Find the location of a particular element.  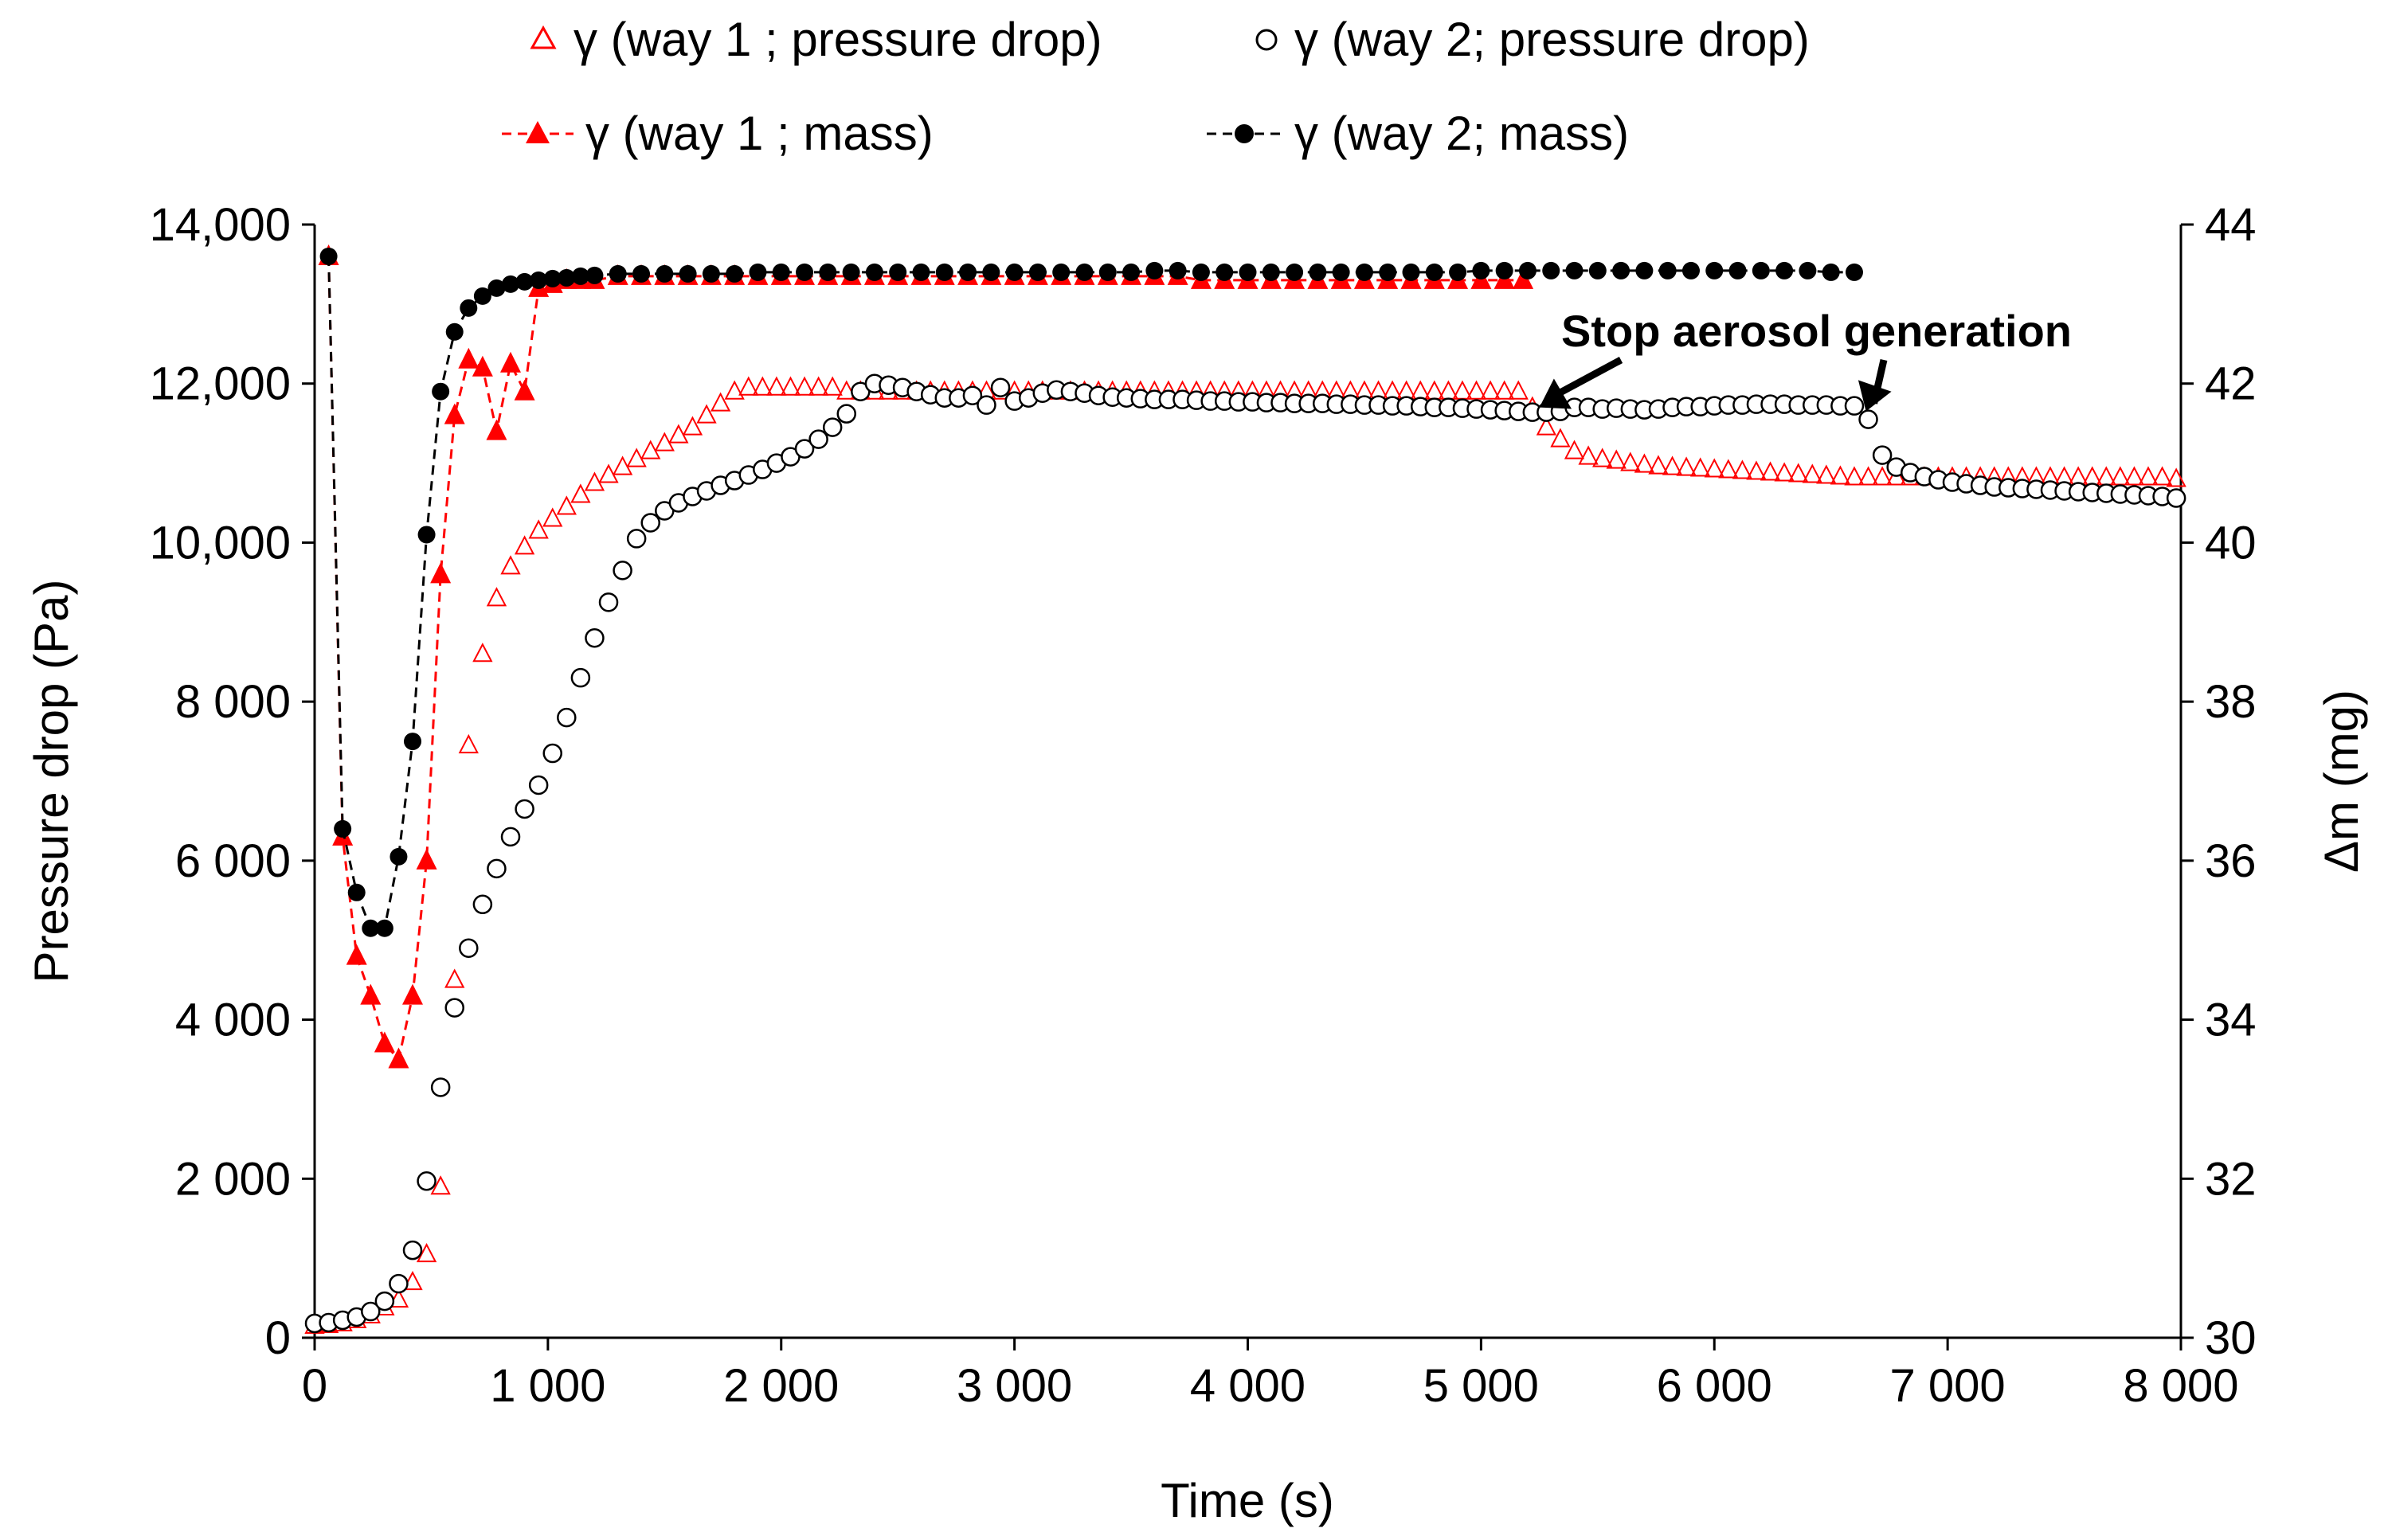

y-left-tick-label: 14,000 is located at coordinates (220, 225).